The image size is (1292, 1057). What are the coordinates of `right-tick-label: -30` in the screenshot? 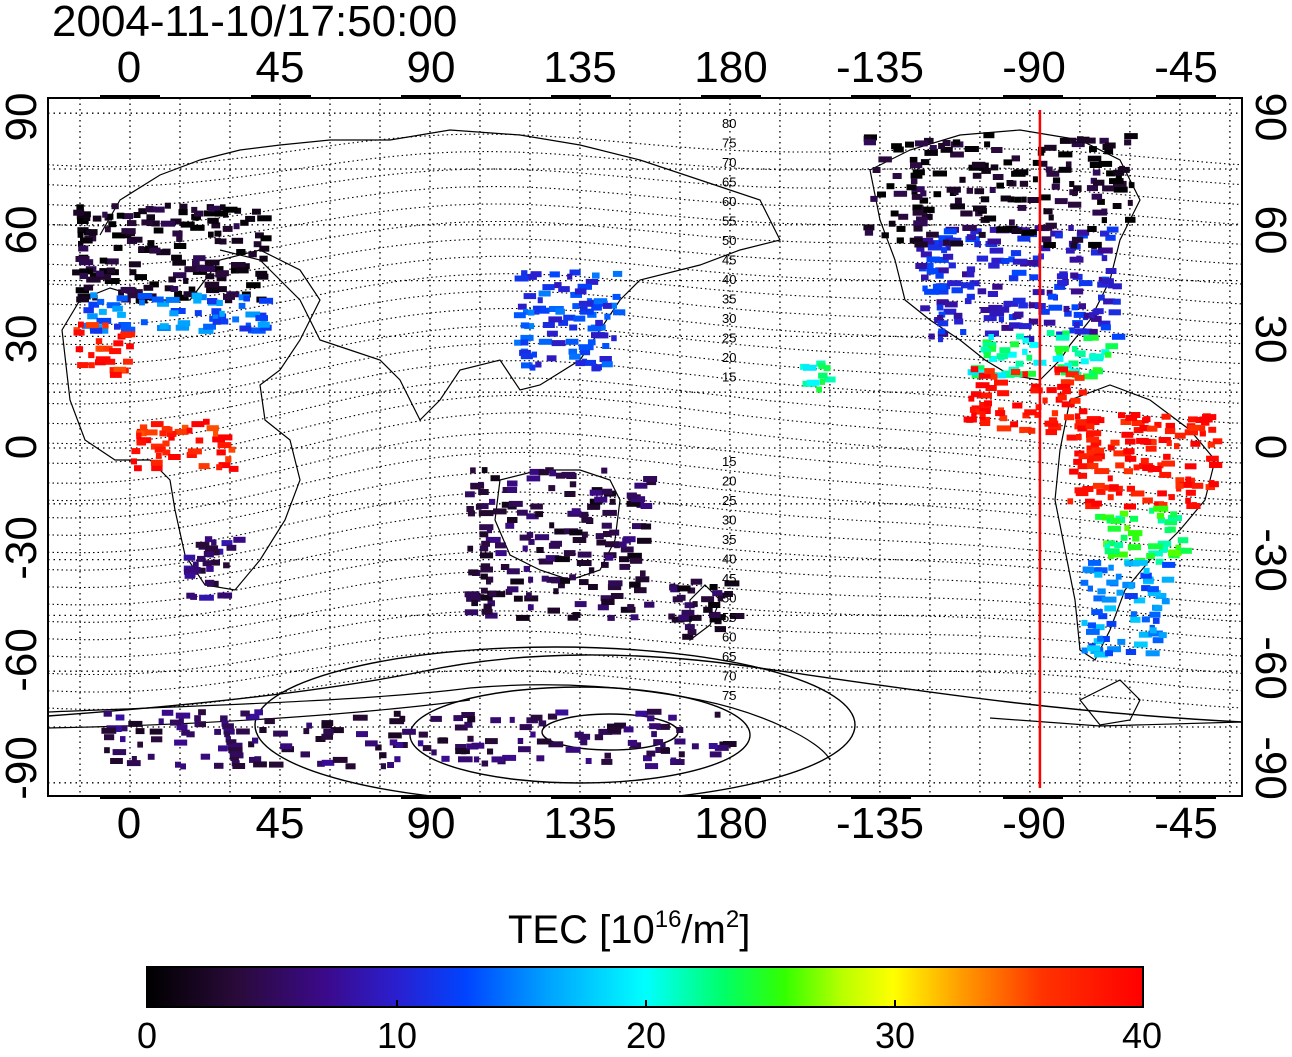 It's located at (1269, 560).